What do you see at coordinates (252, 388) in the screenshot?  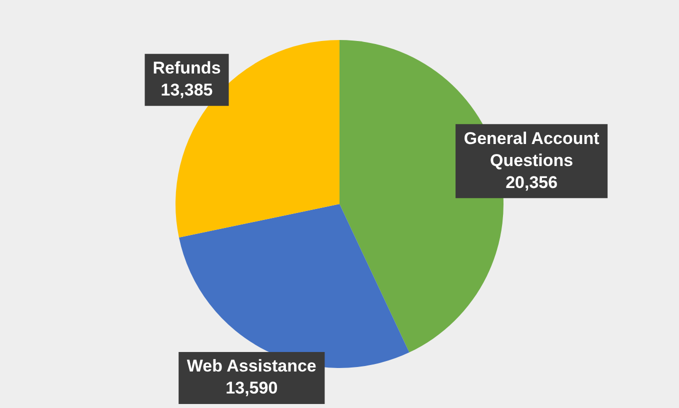 I see `data-label: 13,590` at bounding box center [252, 388].